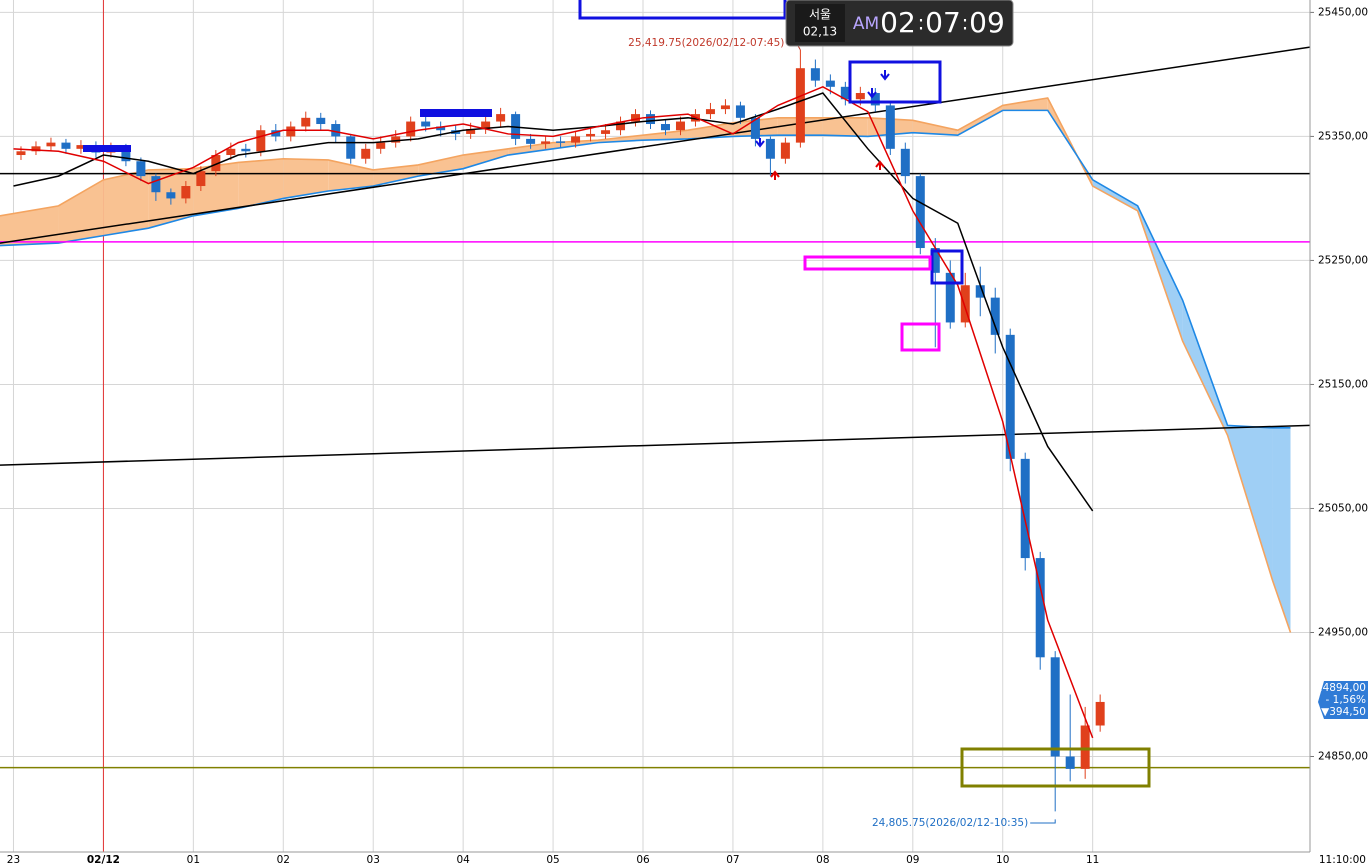 This screenshot has width=1368, height=868. I want to click on y-tick-label: 25250,00, so click(1343, 260).